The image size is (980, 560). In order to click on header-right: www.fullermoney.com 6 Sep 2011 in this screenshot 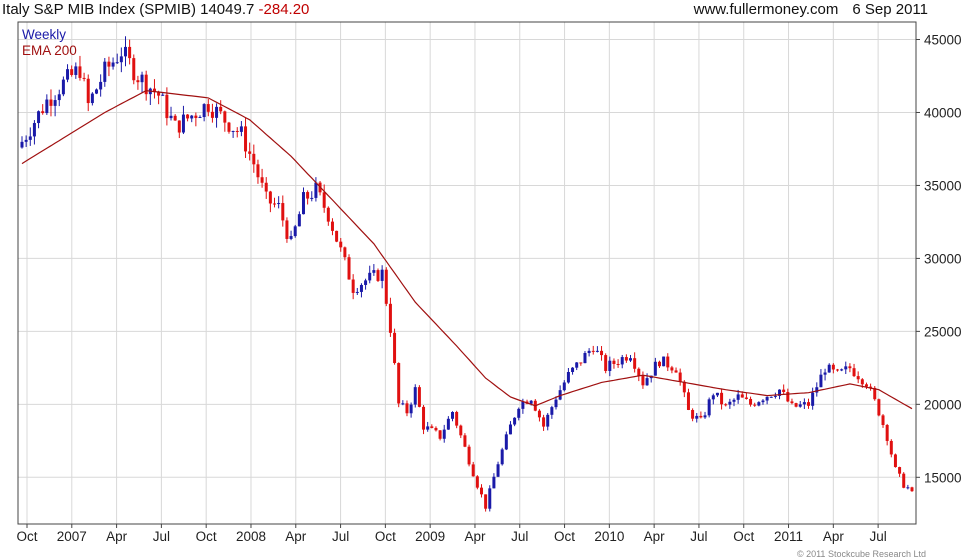, I will do `click(804, 9)`.